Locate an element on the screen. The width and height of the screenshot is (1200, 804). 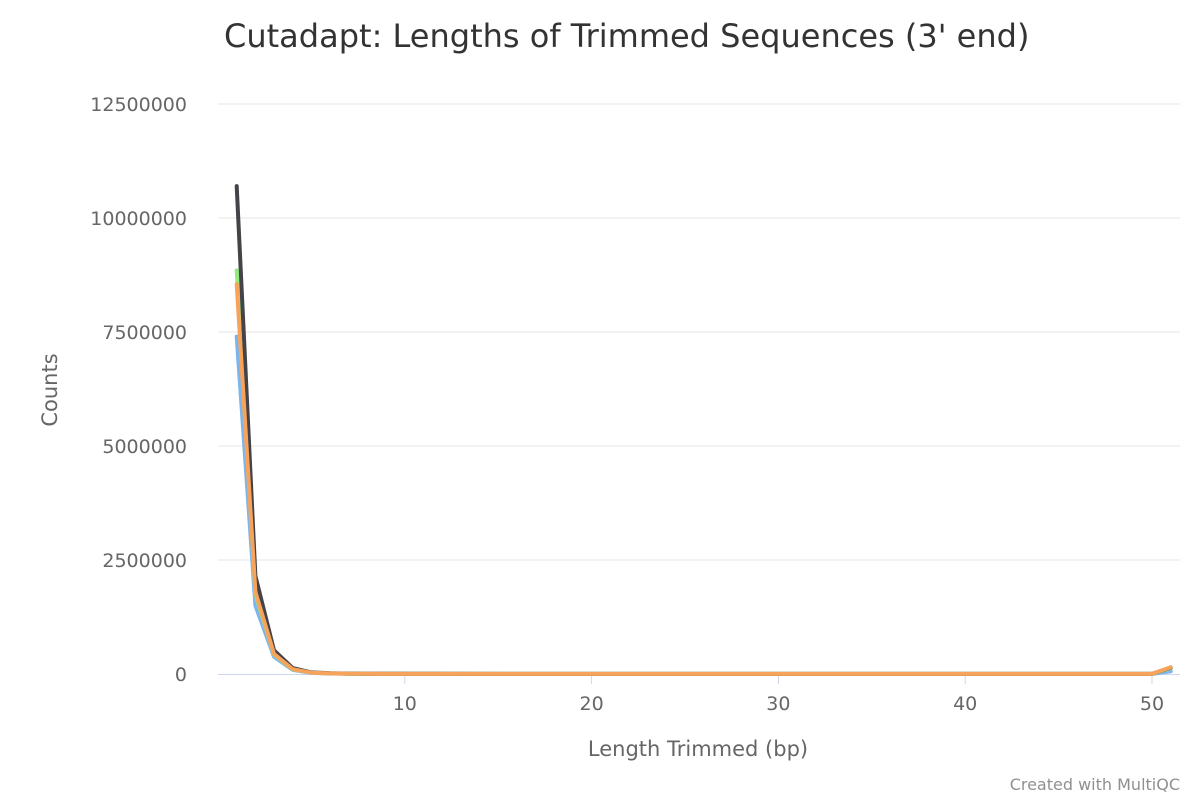
x-tick-label: 10 is located at coordinates (405, 704).